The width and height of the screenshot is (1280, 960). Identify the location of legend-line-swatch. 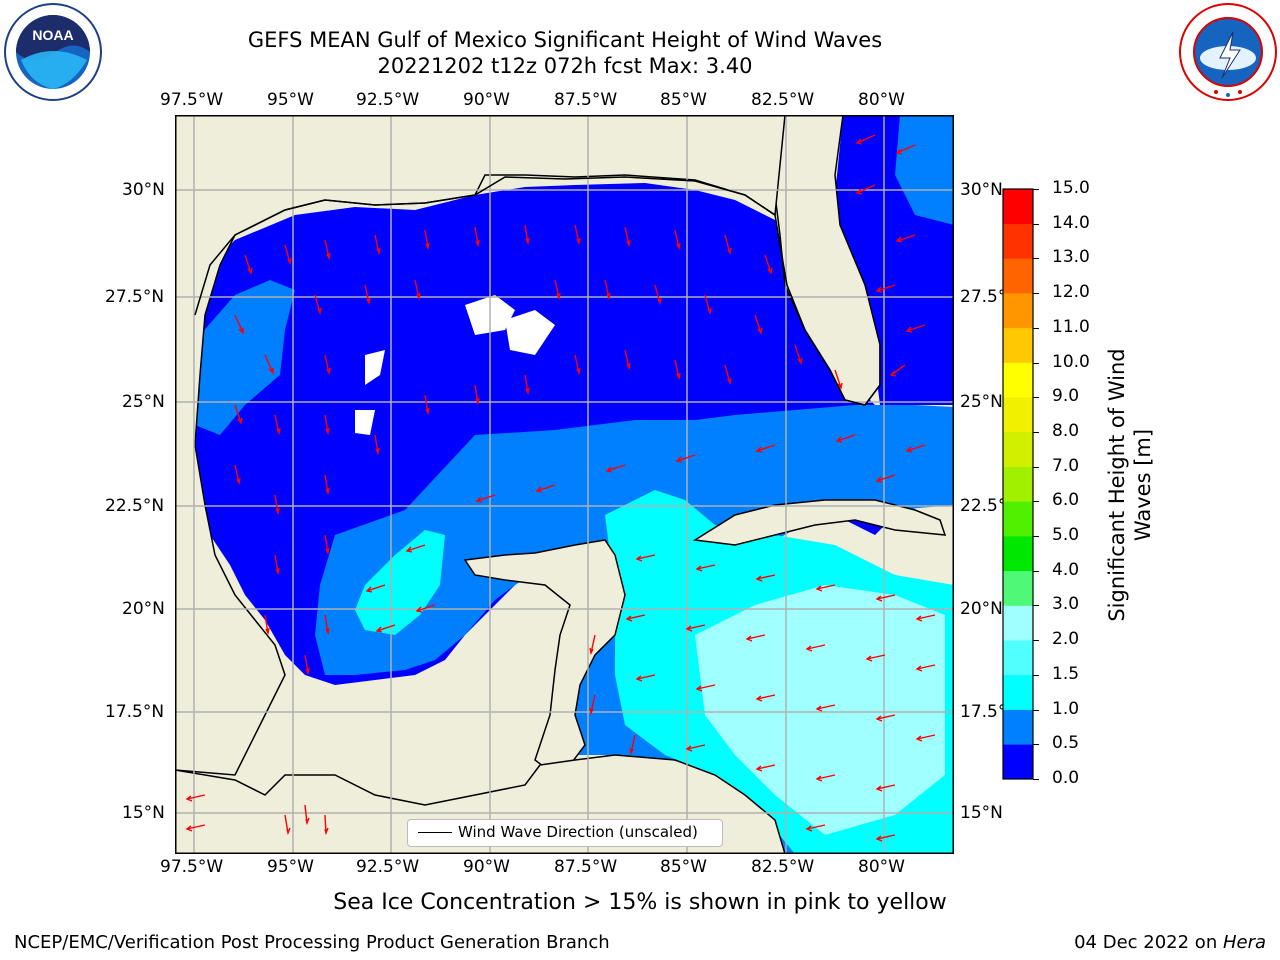
(435, 832).